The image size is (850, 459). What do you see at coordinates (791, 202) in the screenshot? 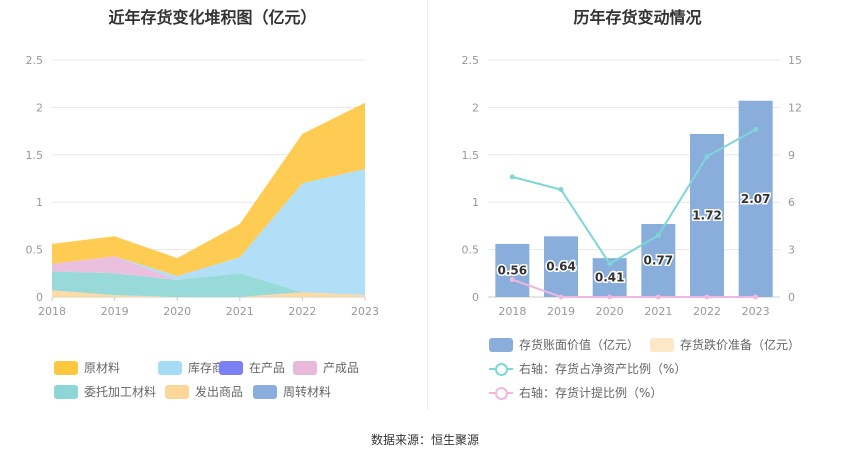
I see `y2-tick-label: 6` at bounding box center [791, 202].